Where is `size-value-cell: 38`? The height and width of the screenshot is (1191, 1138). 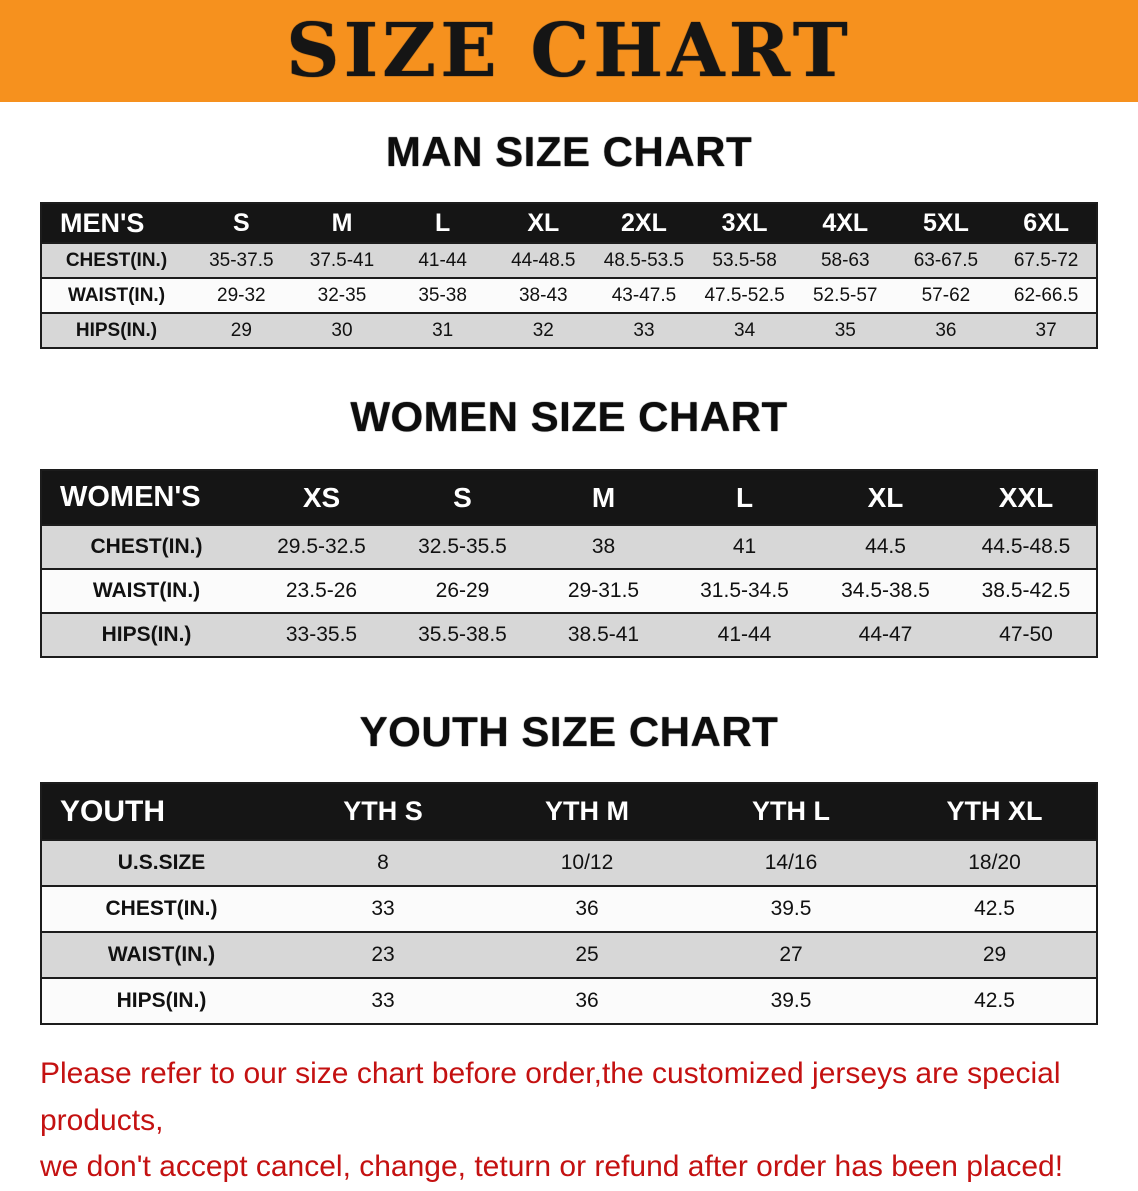 size-value-cell: 38 is located at coordinates (603, 546).